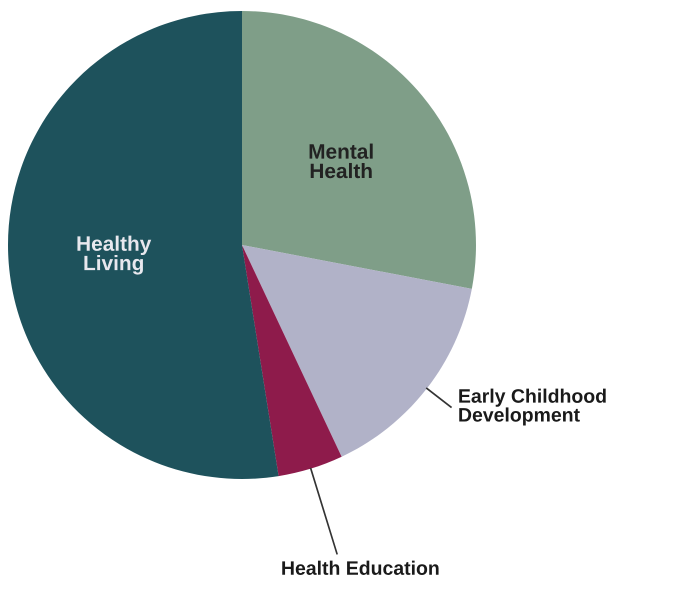 Image resolution: width=683 pixels, height=593 pixels. What do you see at coordinates (341, 161) in the screenshot?
I see `slice-label: Mental Health` at bounding box center [341, 161].